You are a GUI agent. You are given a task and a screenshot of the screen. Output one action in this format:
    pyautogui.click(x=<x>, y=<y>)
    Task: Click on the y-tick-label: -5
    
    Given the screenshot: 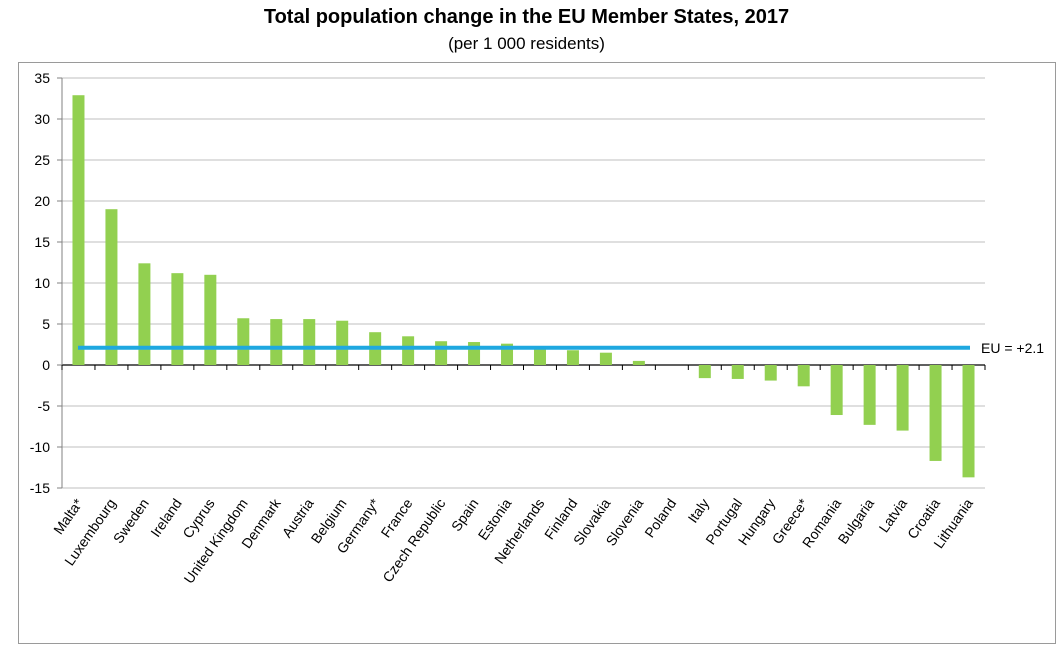 What is the action you would take?
    pyautogui.click(x=44, y=406)
    